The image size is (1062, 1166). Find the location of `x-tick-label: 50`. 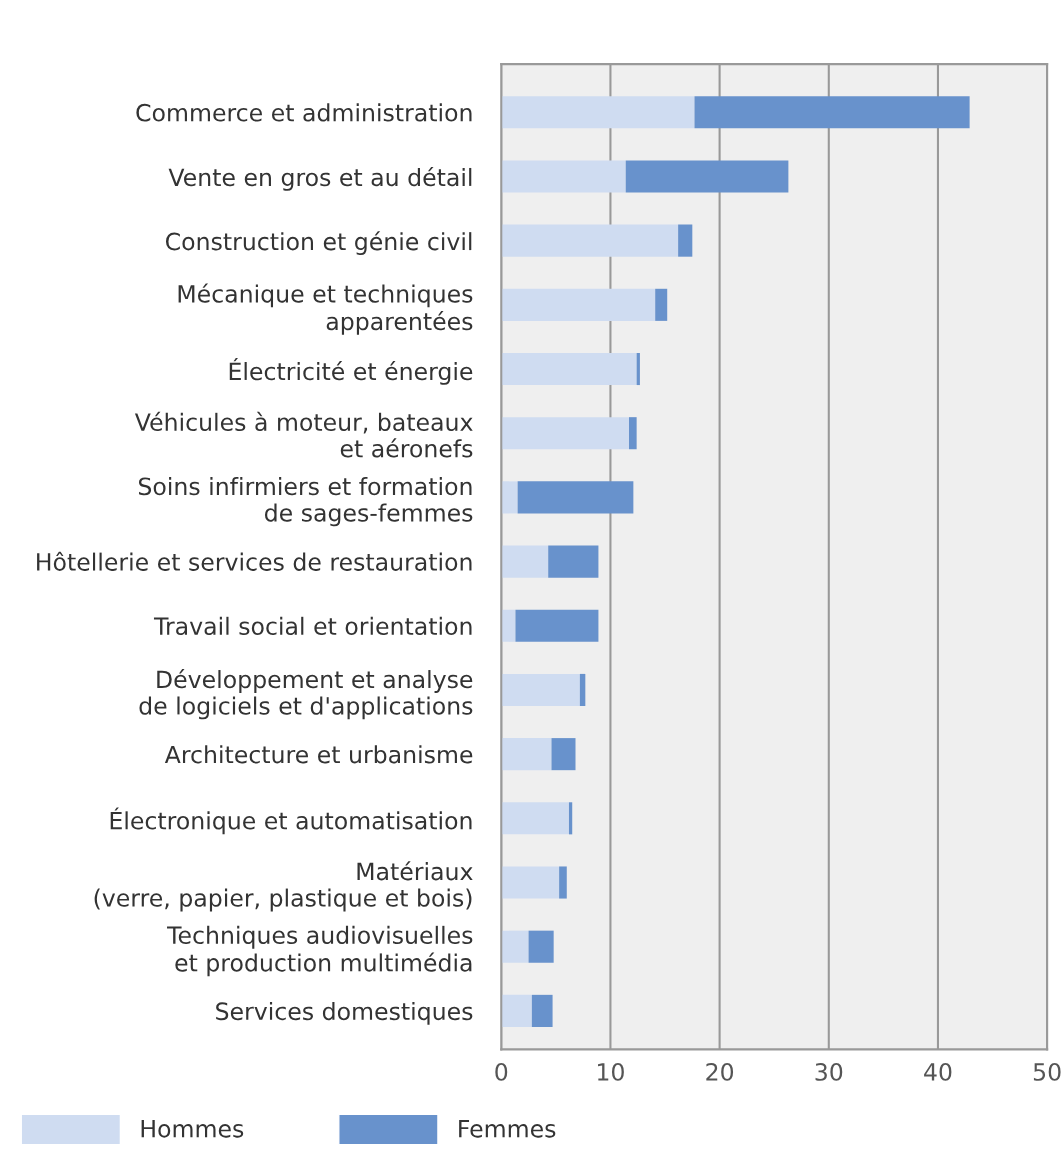

x-tick-label: 50 is located at coordinates (1047, 1072).